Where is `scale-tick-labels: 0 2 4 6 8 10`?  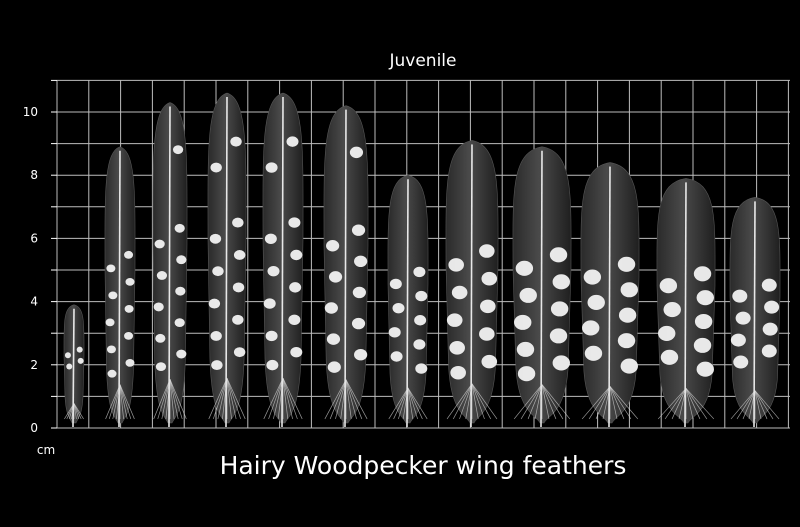 scale-tick-labels: 0 2 4 6 8 10 is located at coordinates (30, 270).